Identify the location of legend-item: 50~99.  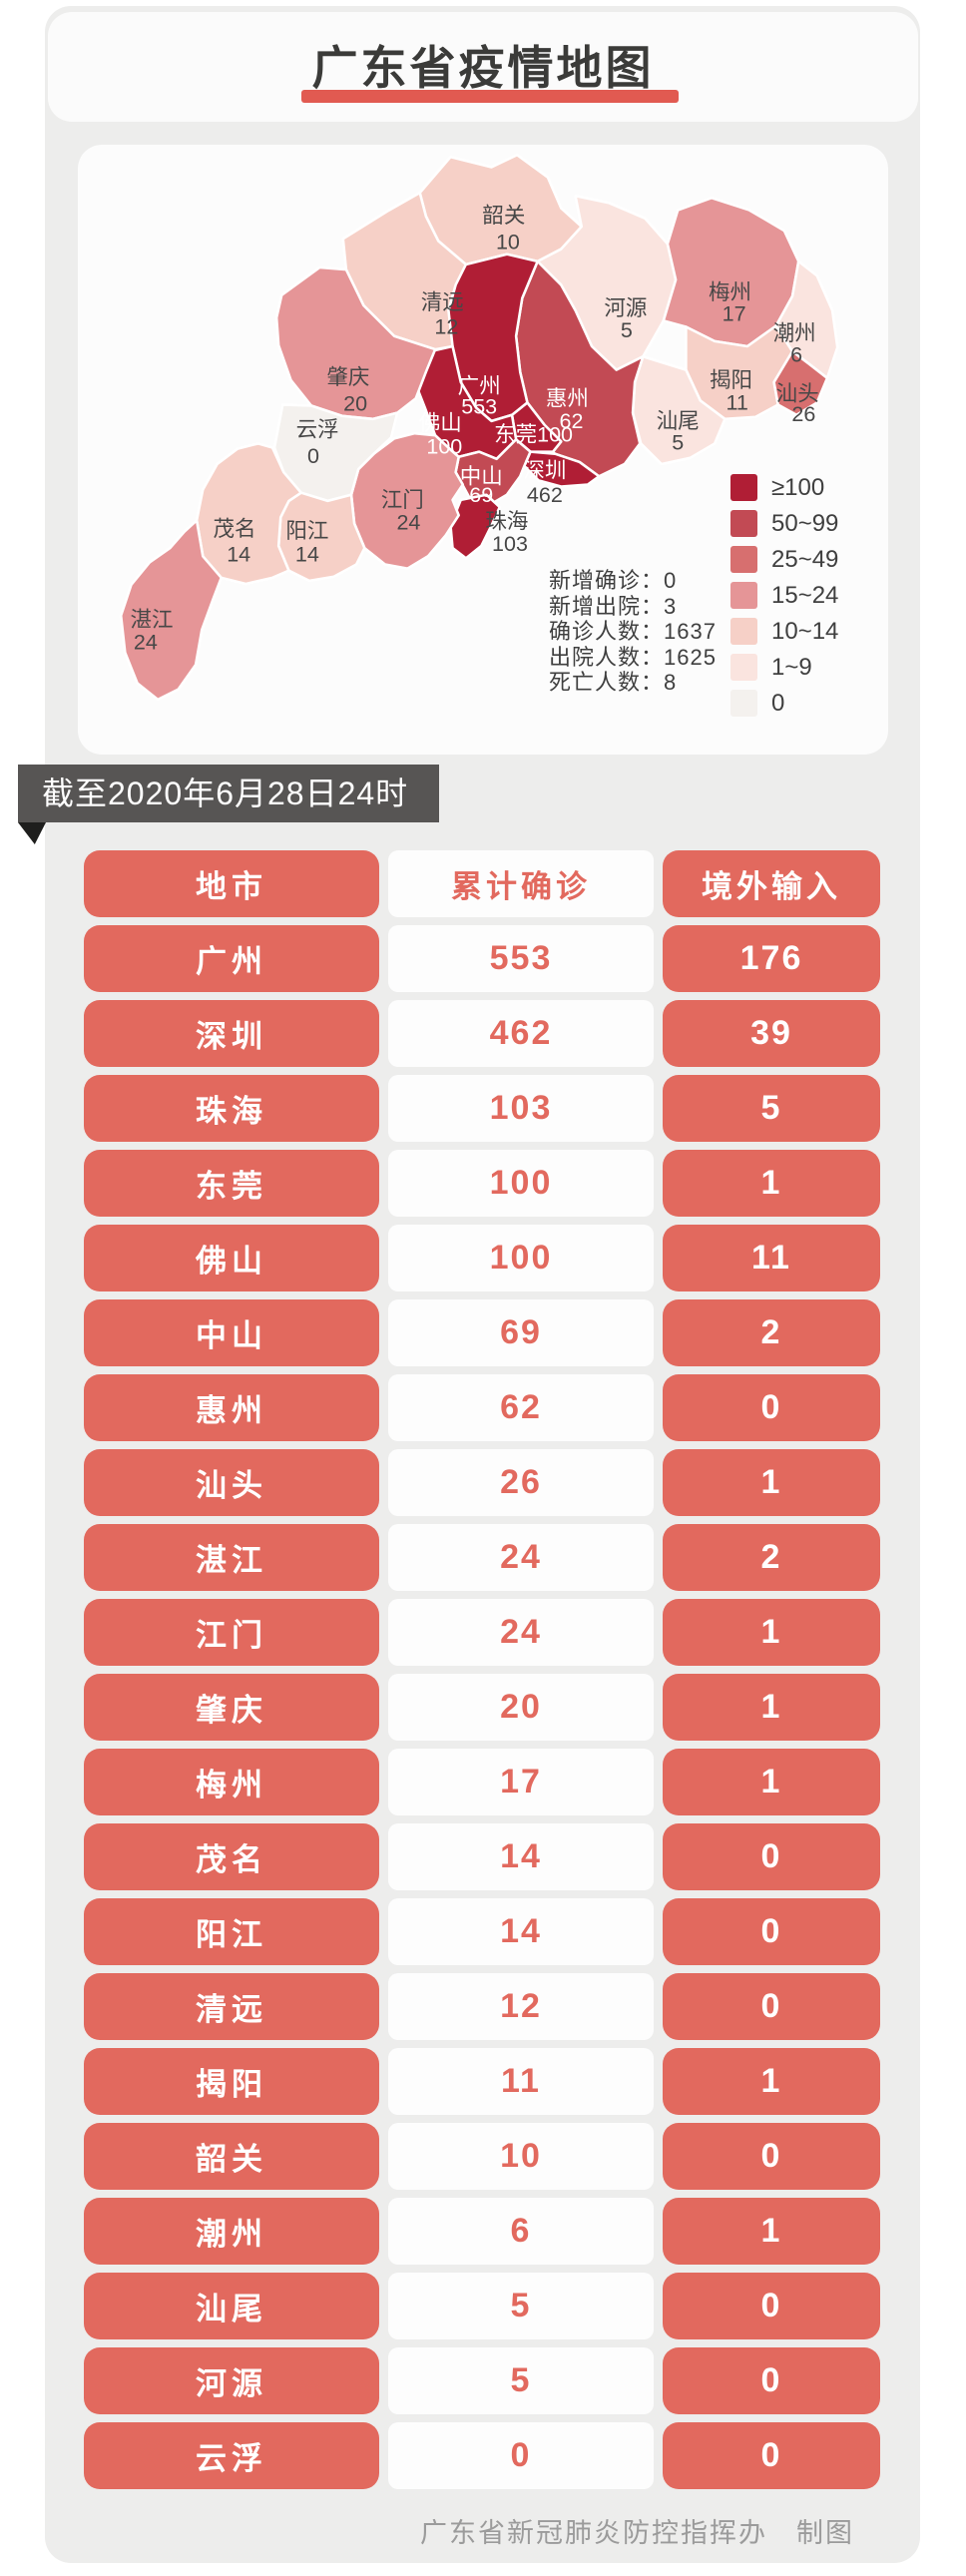
(784, 524).